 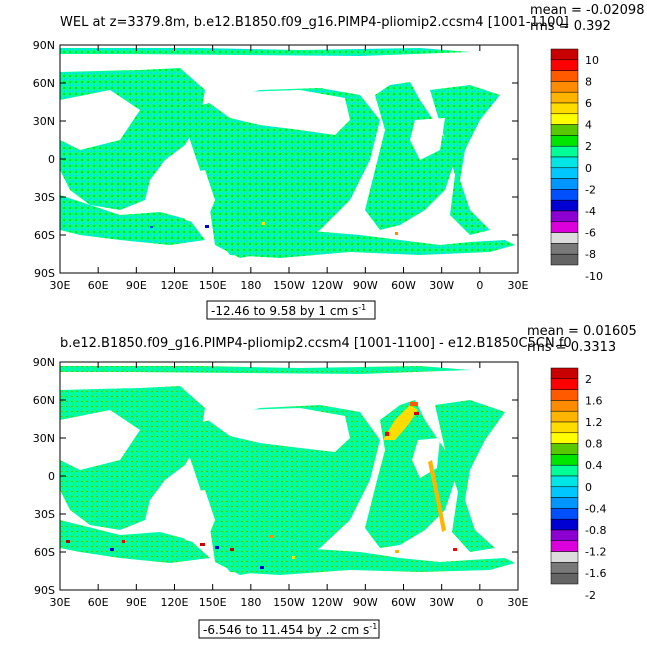 I want to click on colorbar-label: -1.6, so click(x=595, y=573).